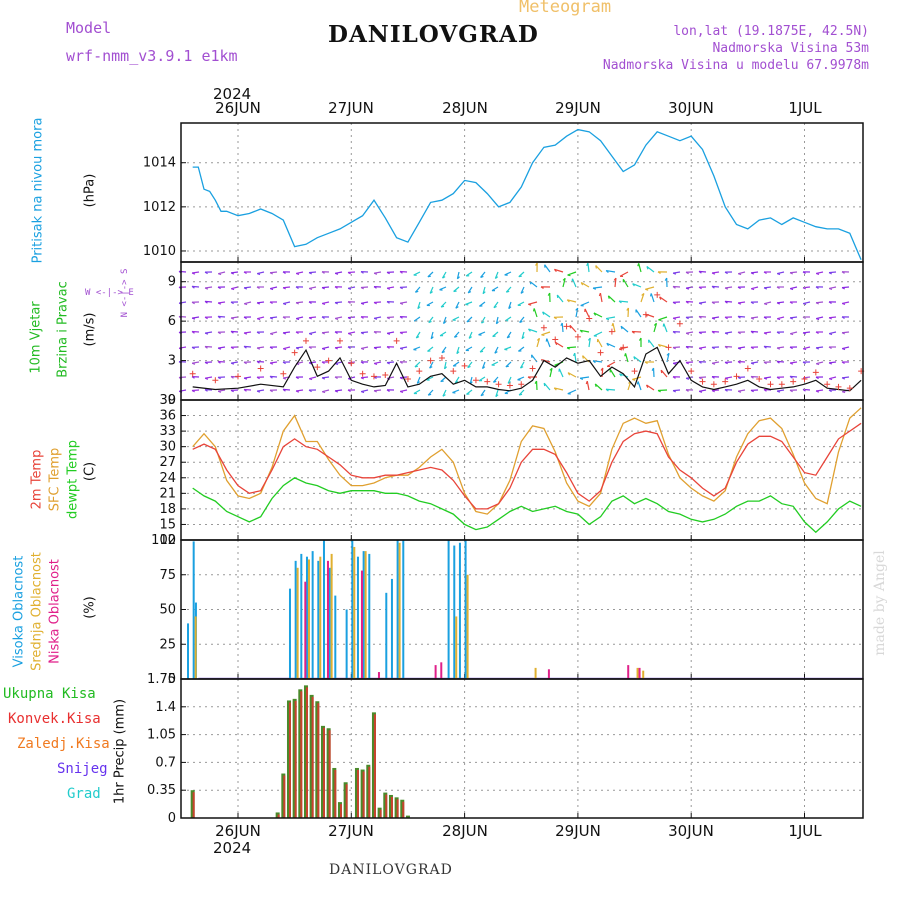 Image resolution: width=900 pixels, height=900 pixels. Describe the element at coordinates (109, 293) in the screenshot. I see `wind-compass-we: W <-|-> E` at that location.